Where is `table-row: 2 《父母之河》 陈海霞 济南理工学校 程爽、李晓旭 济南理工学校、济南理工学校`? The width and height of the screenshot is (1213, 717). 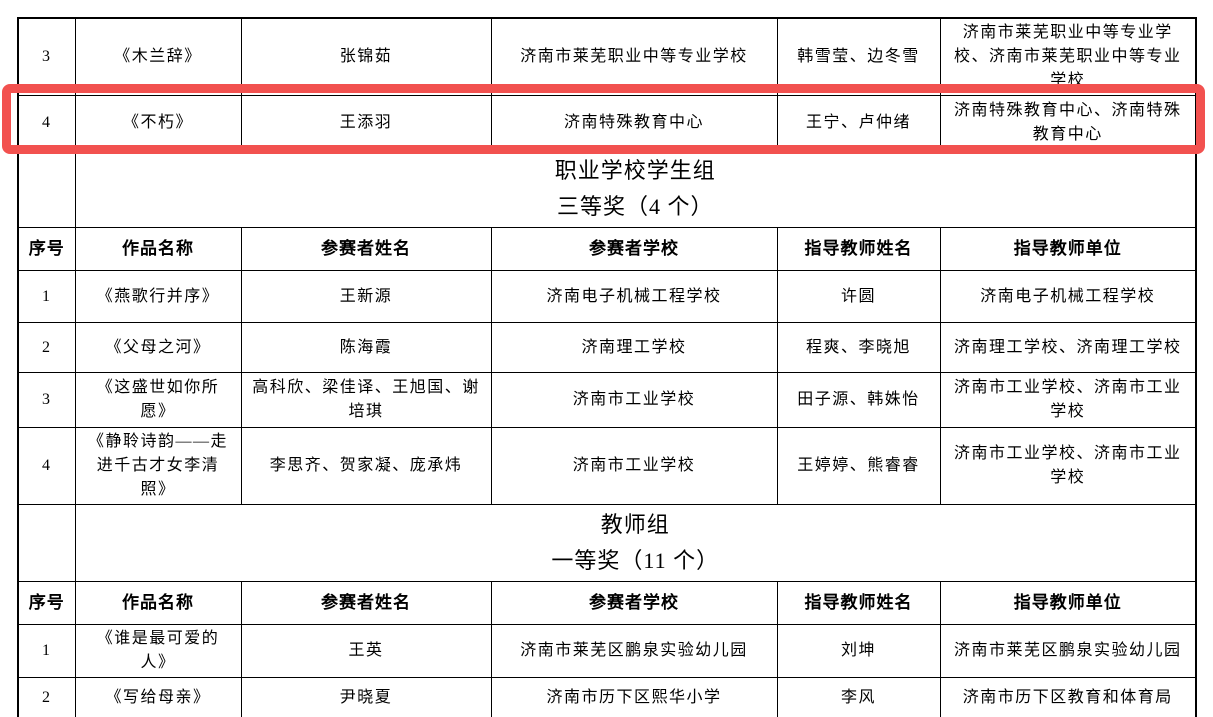 table-row: 2 《父母之河》 陈海霞 济南理工学校 程爽、李晓旭 济南理工学校、济南理工学校 is located at coordinates (607, 347).